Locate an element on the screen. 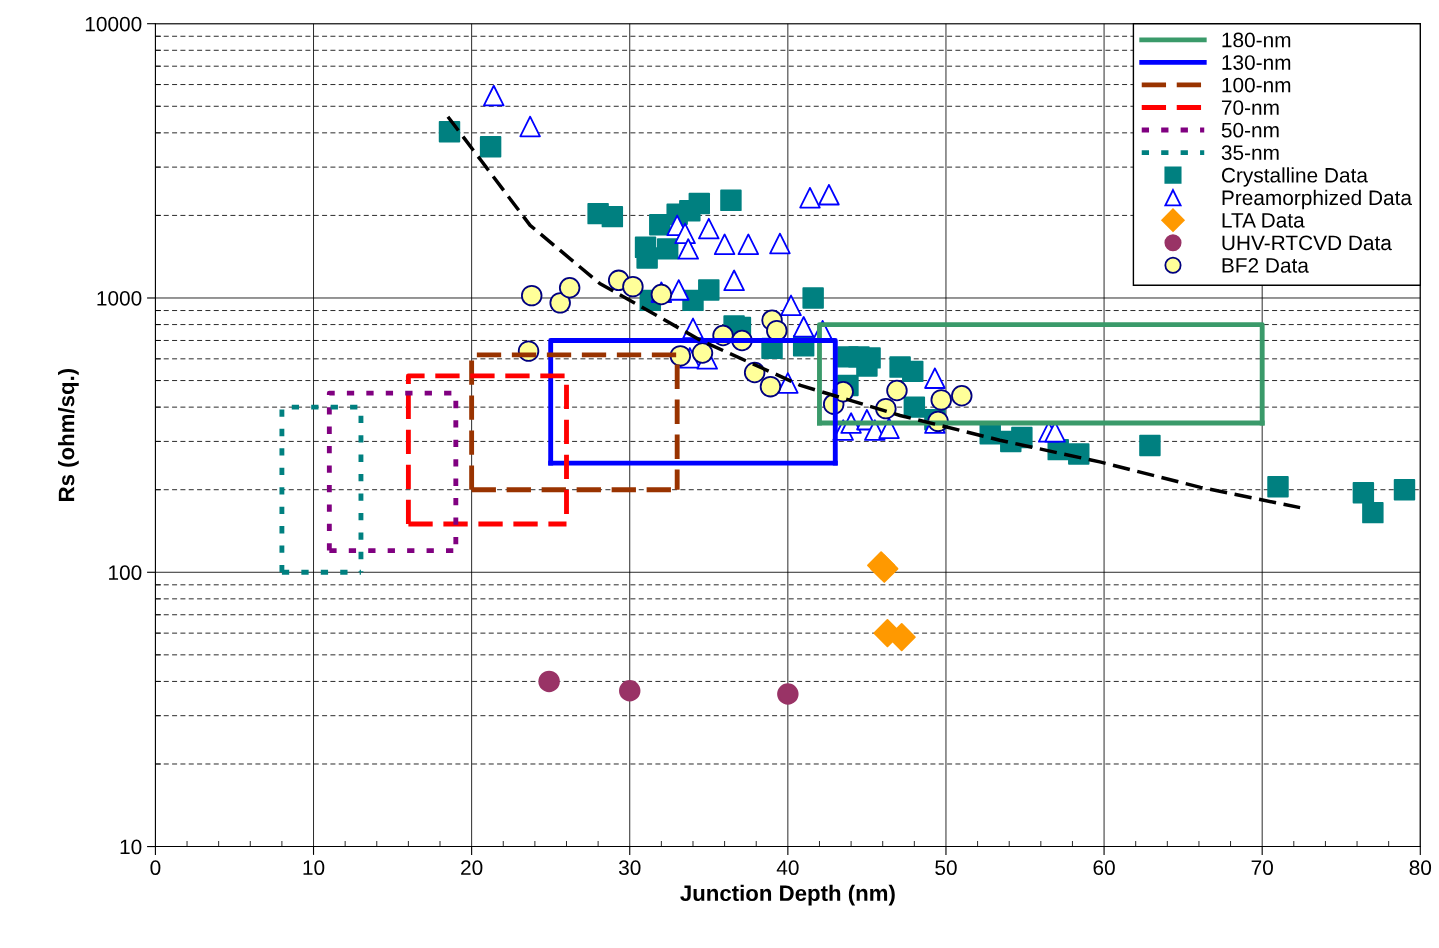  legend-label: 100-nm is located at coordinates (1256, 85).